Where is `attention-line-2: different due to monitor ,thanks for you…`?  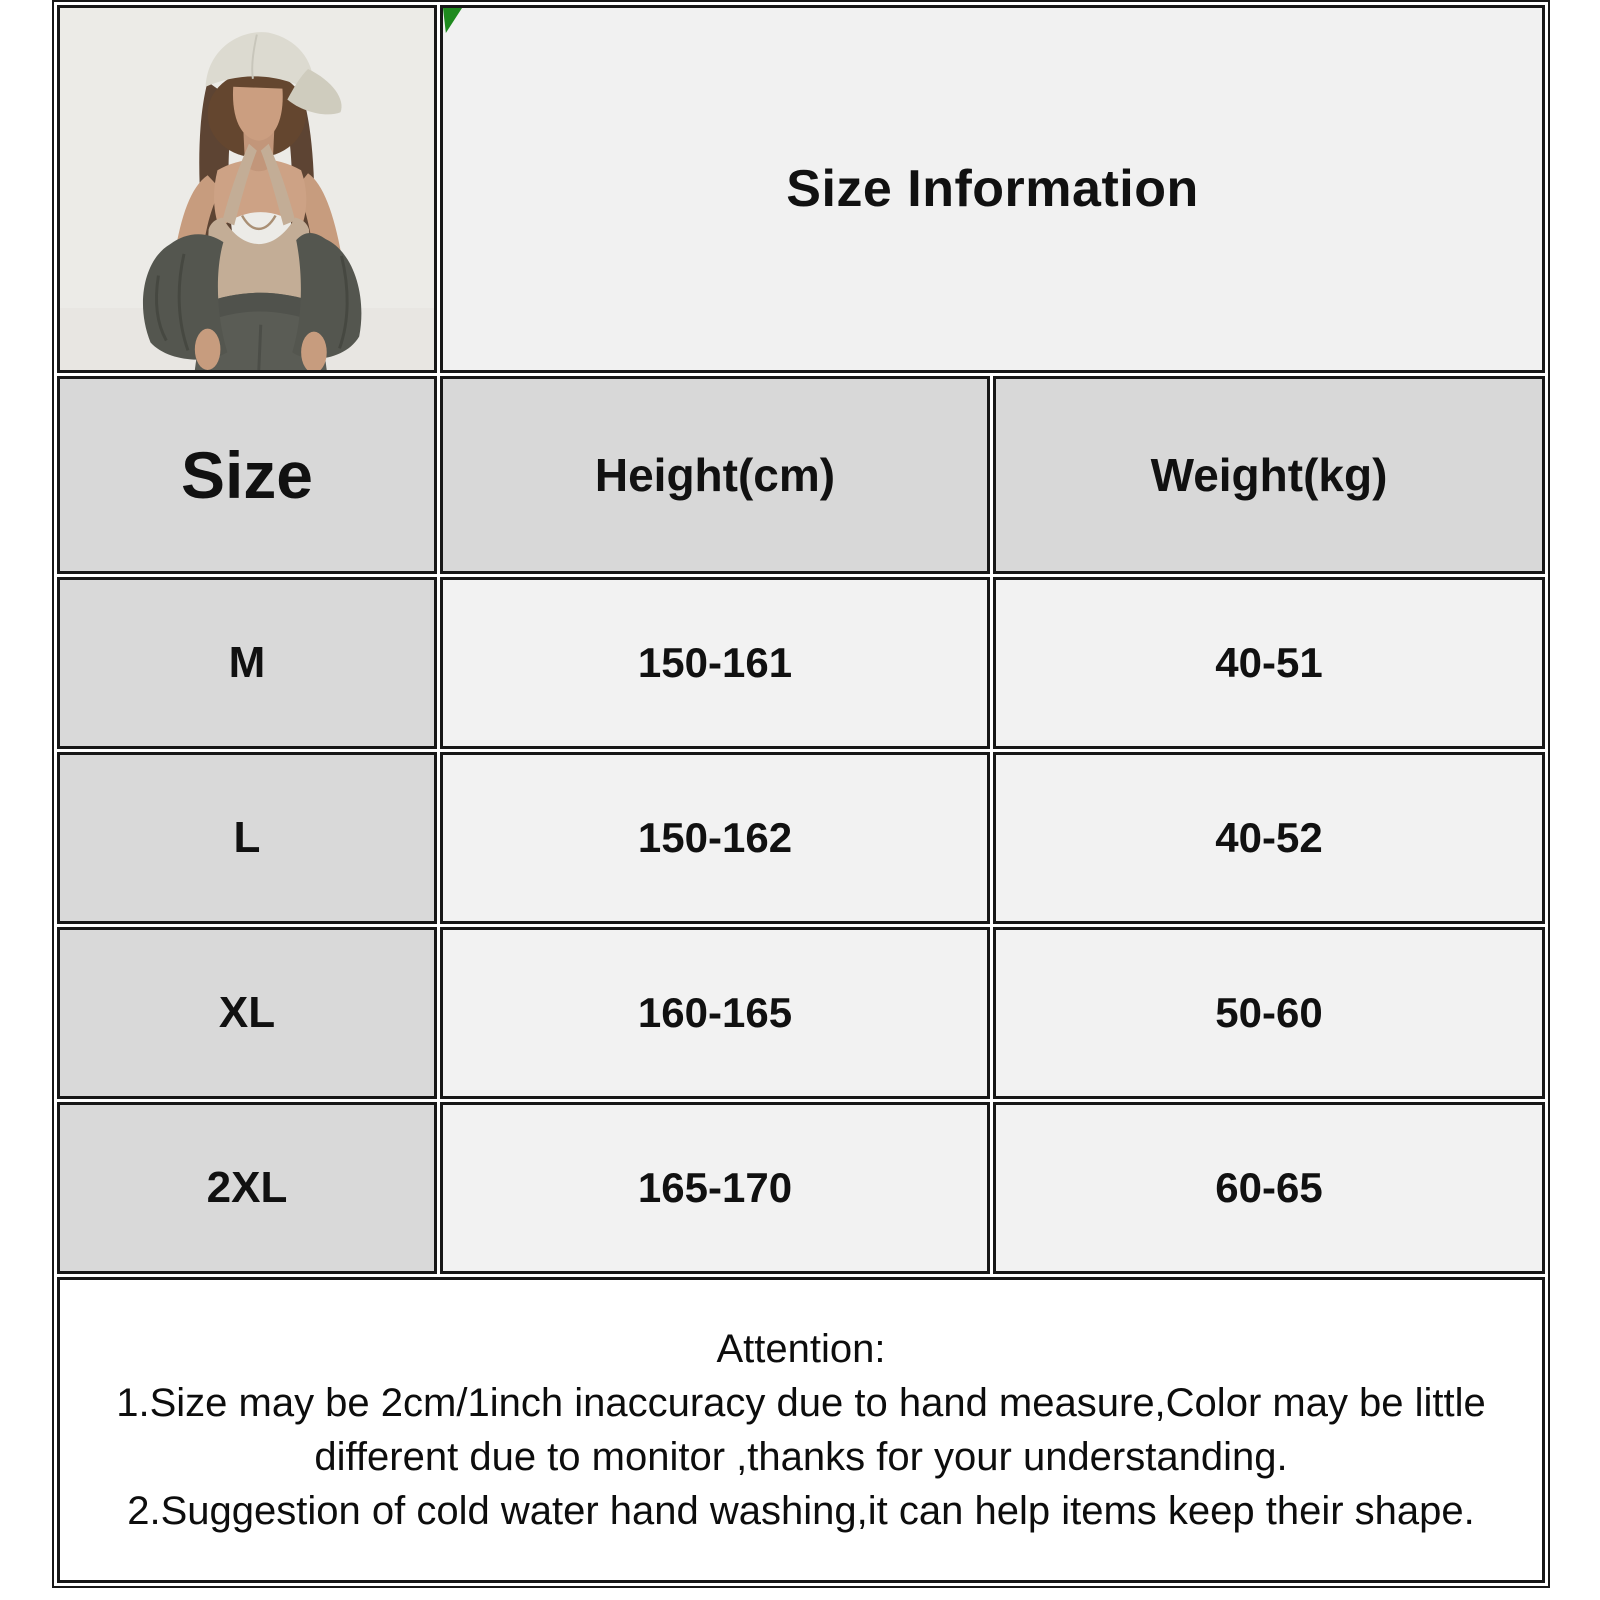 attention-line-2: different due to monitor ,thanks for you… is located at coordinates (801, 1457).